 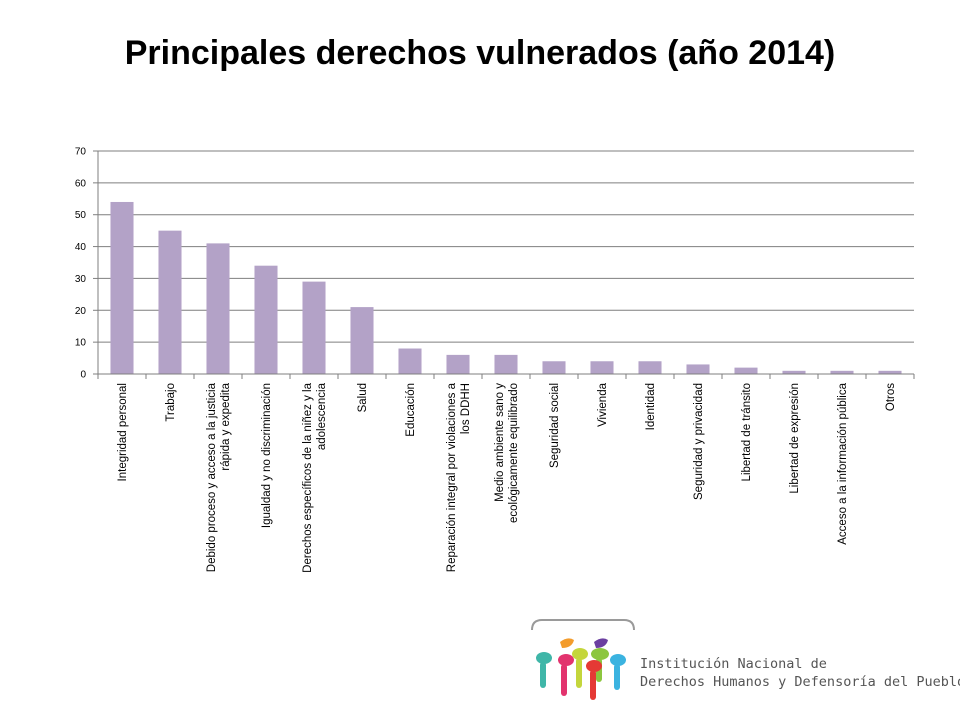 I want to click on category-label: Educación, so click(x=411, y=410).